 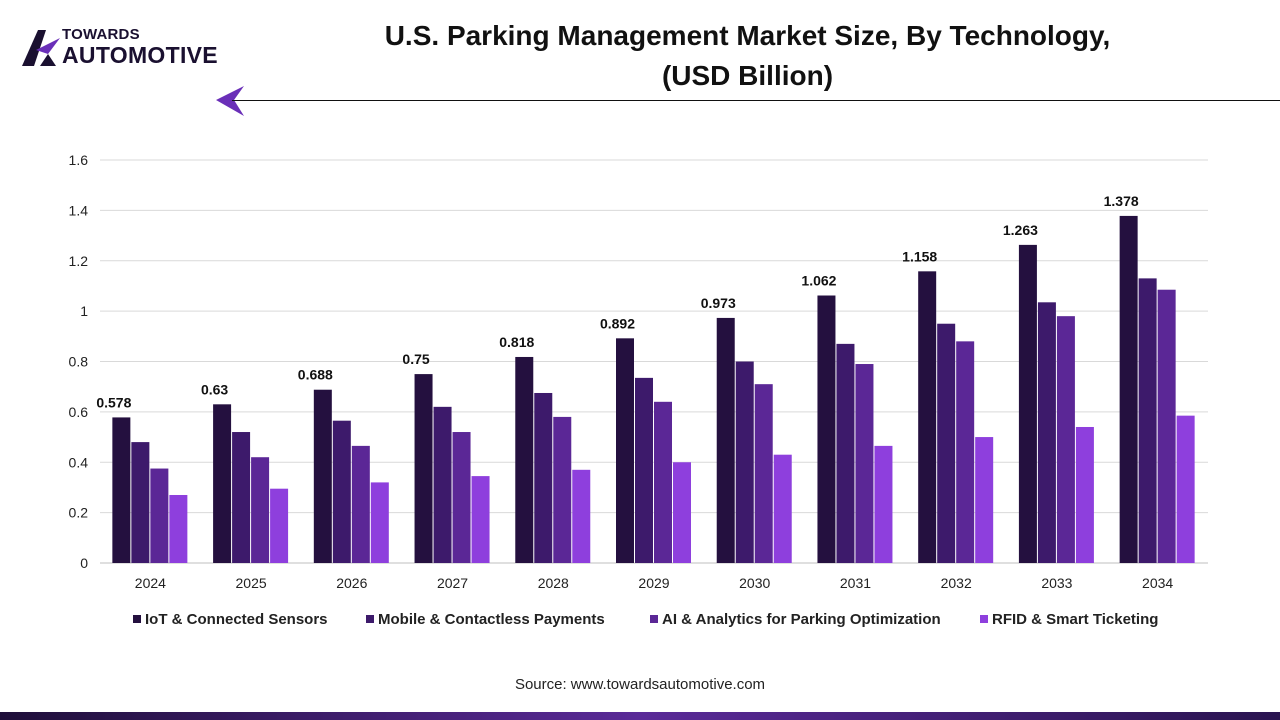 What do you see at coordinates (516, 342) in the screenshot?
I see `data-label: 0.818` at bounding box center [516, 342].